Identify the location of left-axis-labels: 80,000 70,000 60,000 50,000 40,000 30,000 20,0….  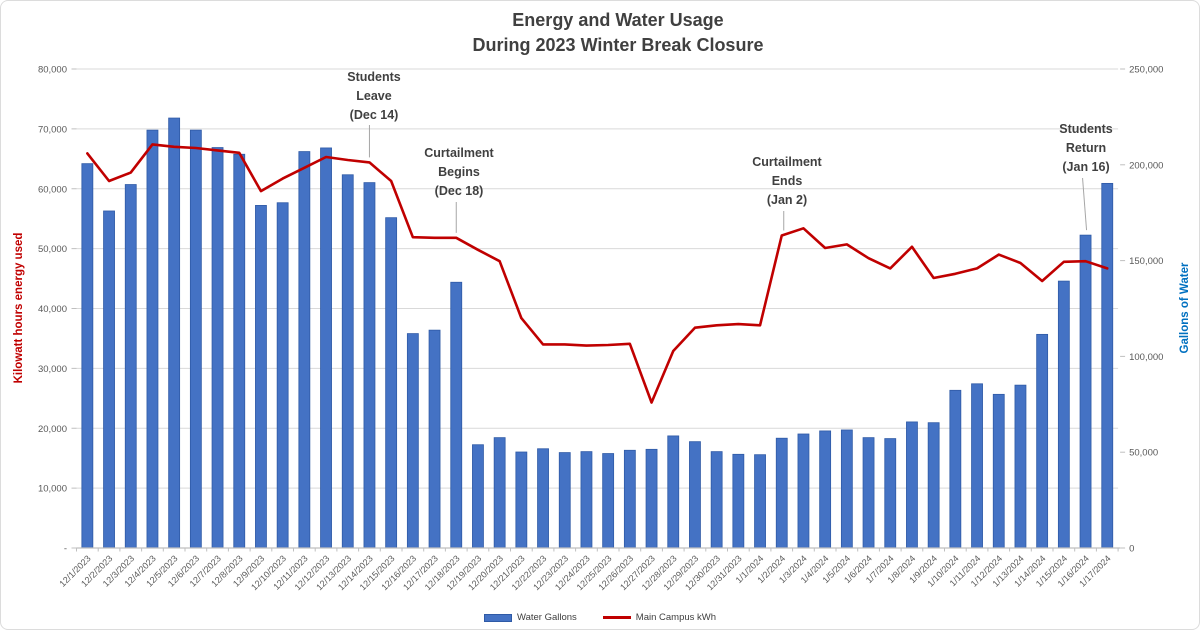
(52, 310).